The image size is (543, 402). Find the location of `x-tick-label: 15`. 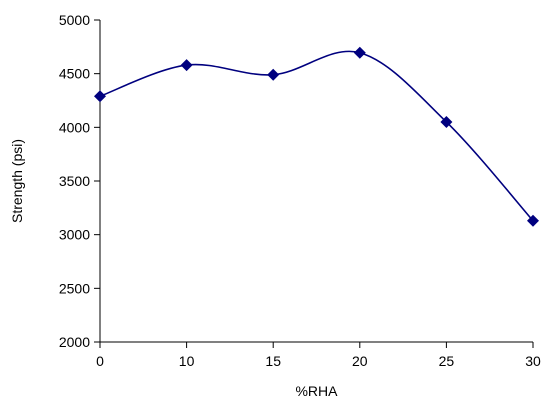

x-tick-label: 15 is located at coordinates (273, 361).